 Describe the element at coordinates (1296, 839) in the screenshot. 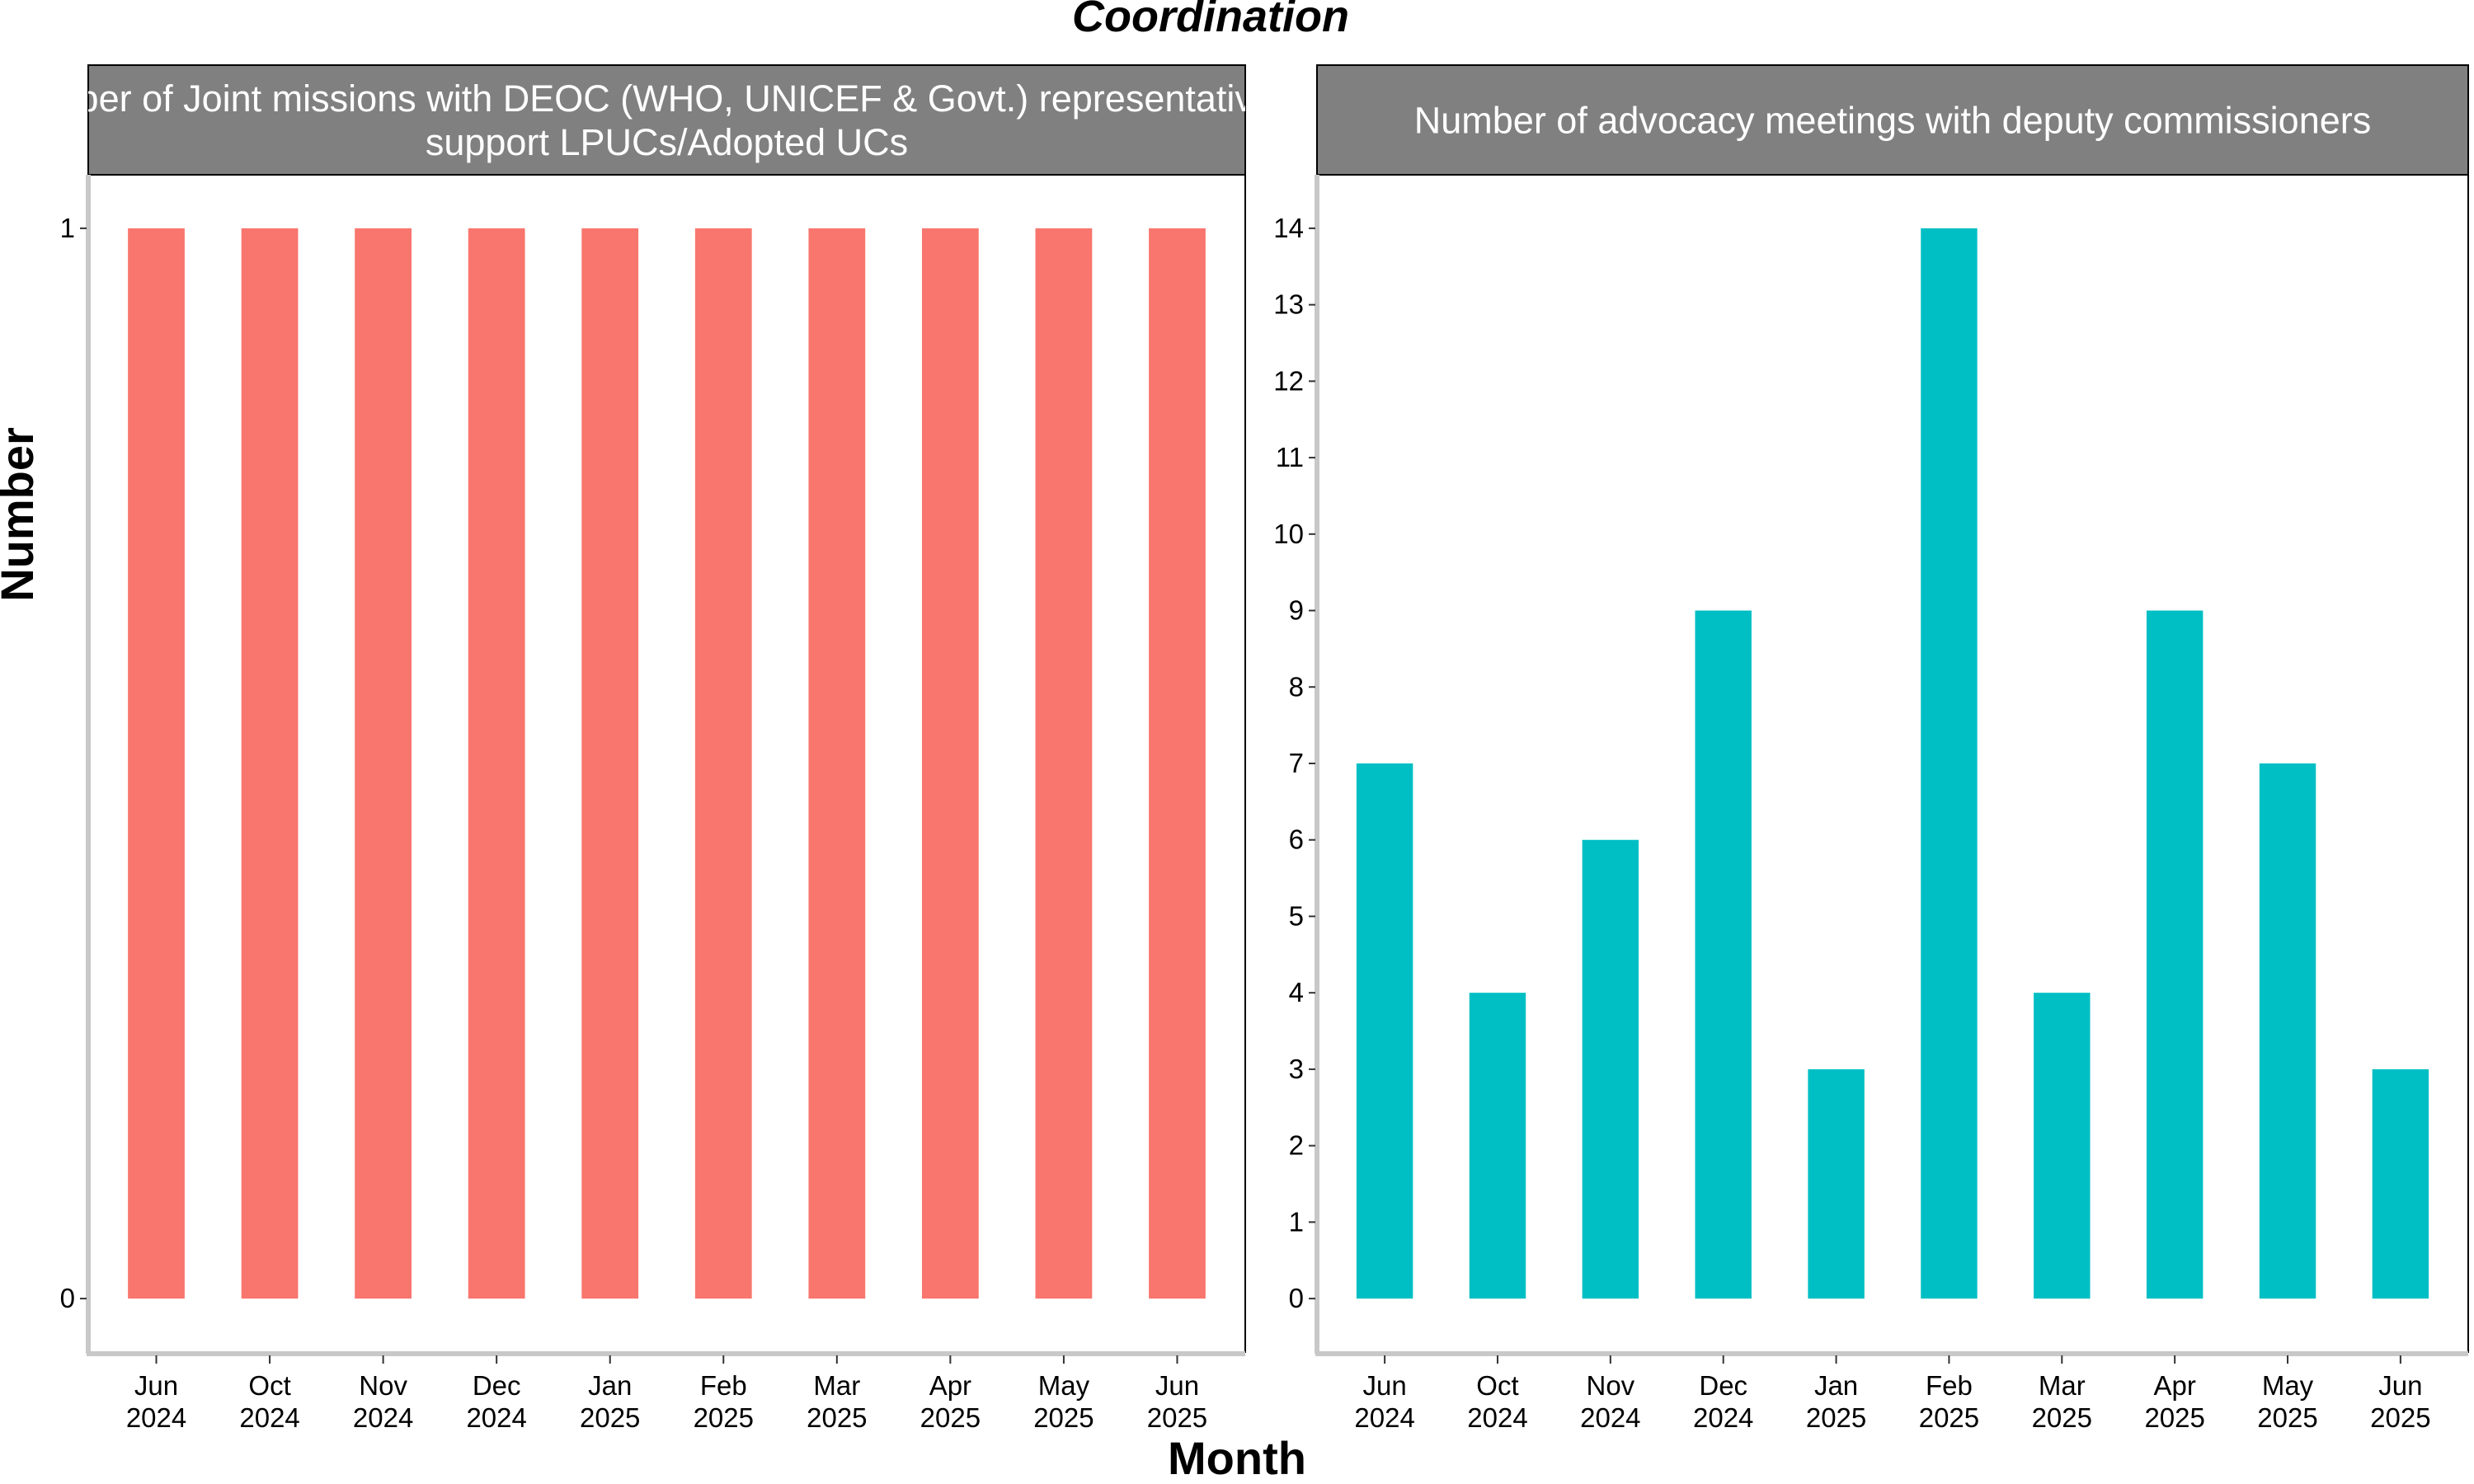

I see `y-tick-label: 6` at that location.